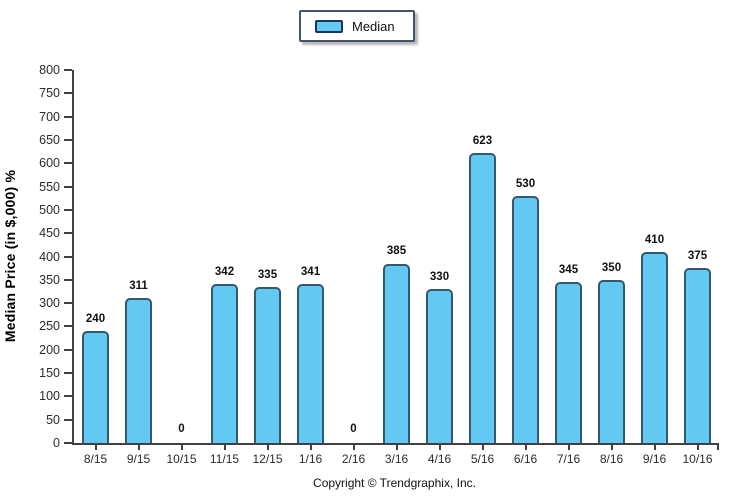 This screenshot has height=500, width=733. I want to click on x-axis-tick-label: 3/16, so click(396, 459).